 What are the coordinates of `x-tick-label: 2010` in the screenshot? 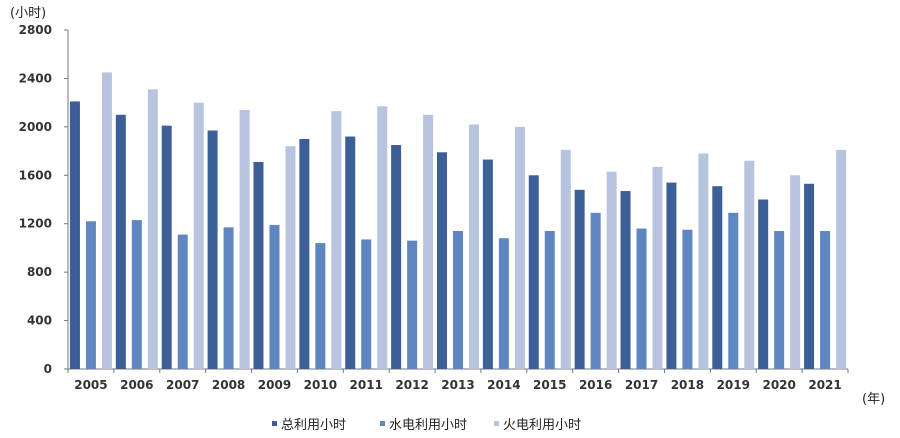 It's located at (320, 385).